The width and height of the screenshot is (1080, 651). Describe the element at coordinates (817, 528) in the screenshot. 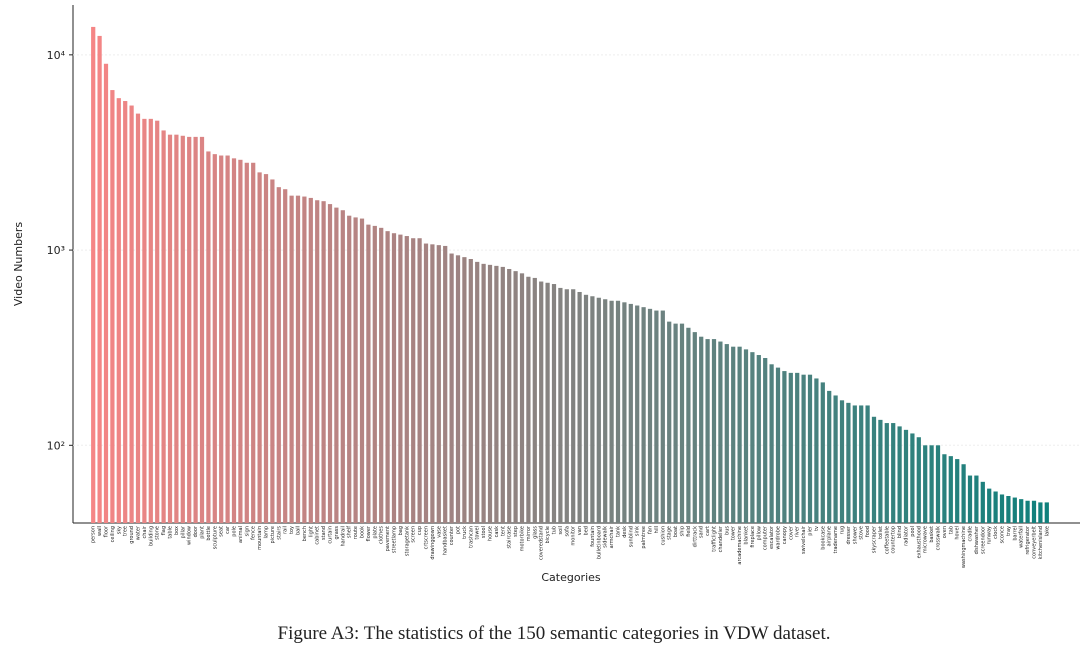

I see `x-tick-label: tv` at that location.